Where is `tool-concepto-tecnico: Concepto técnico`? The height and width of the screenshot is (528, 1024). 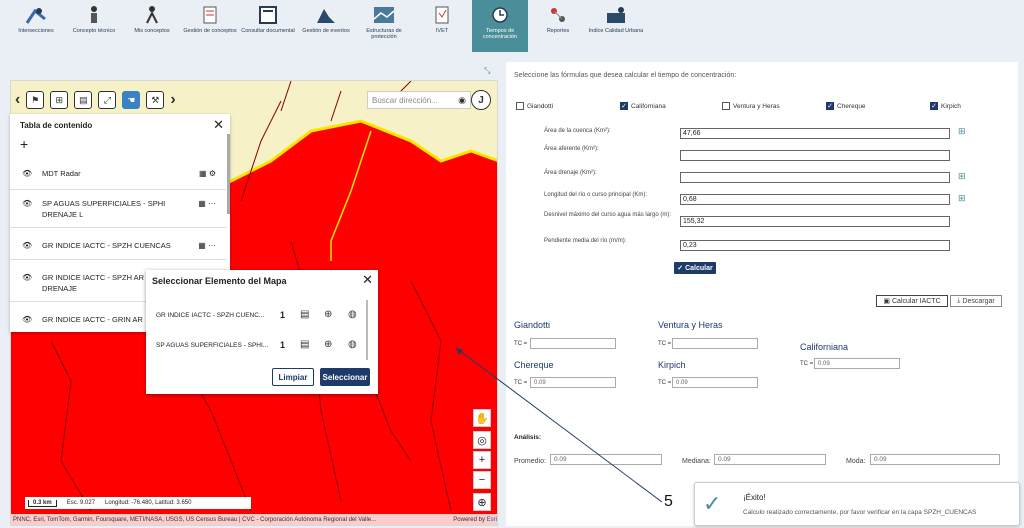
tool-concepto-tecnico: Concepto técnico is located at coordinates (94, 26).